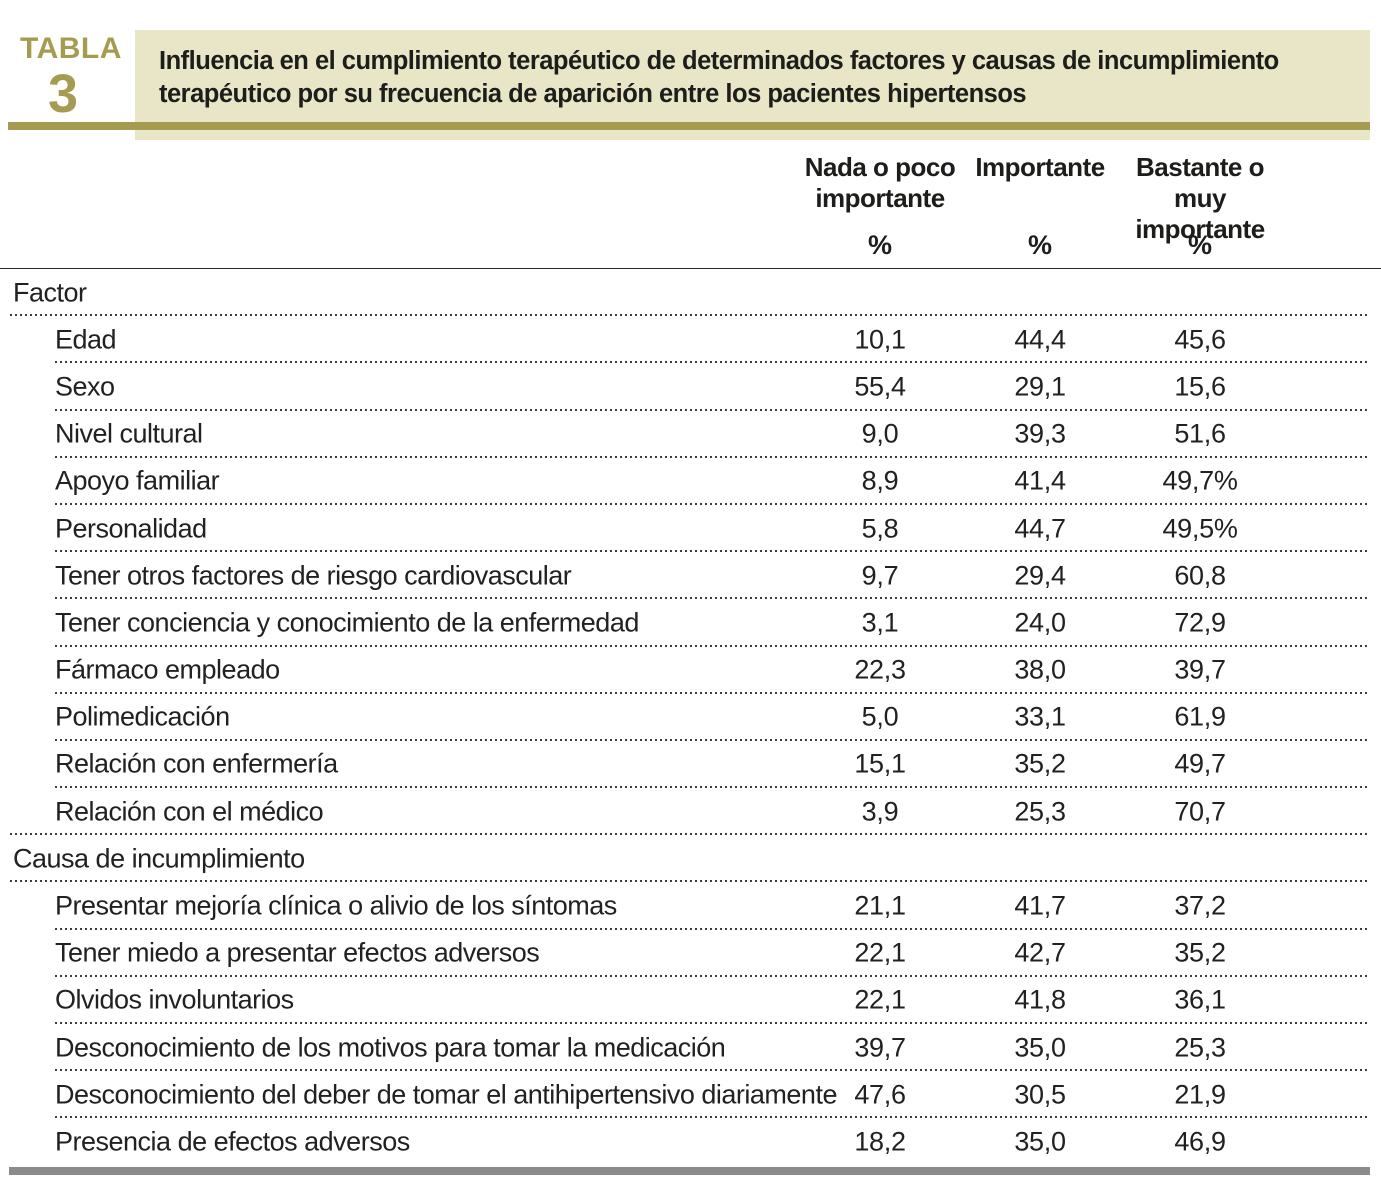 This screenshot has width=1381, height=1184. What do you see at coordinates (880, 622) in the screenshot?
I see `cell-value: 3,1` at bounding box center [880, 622].